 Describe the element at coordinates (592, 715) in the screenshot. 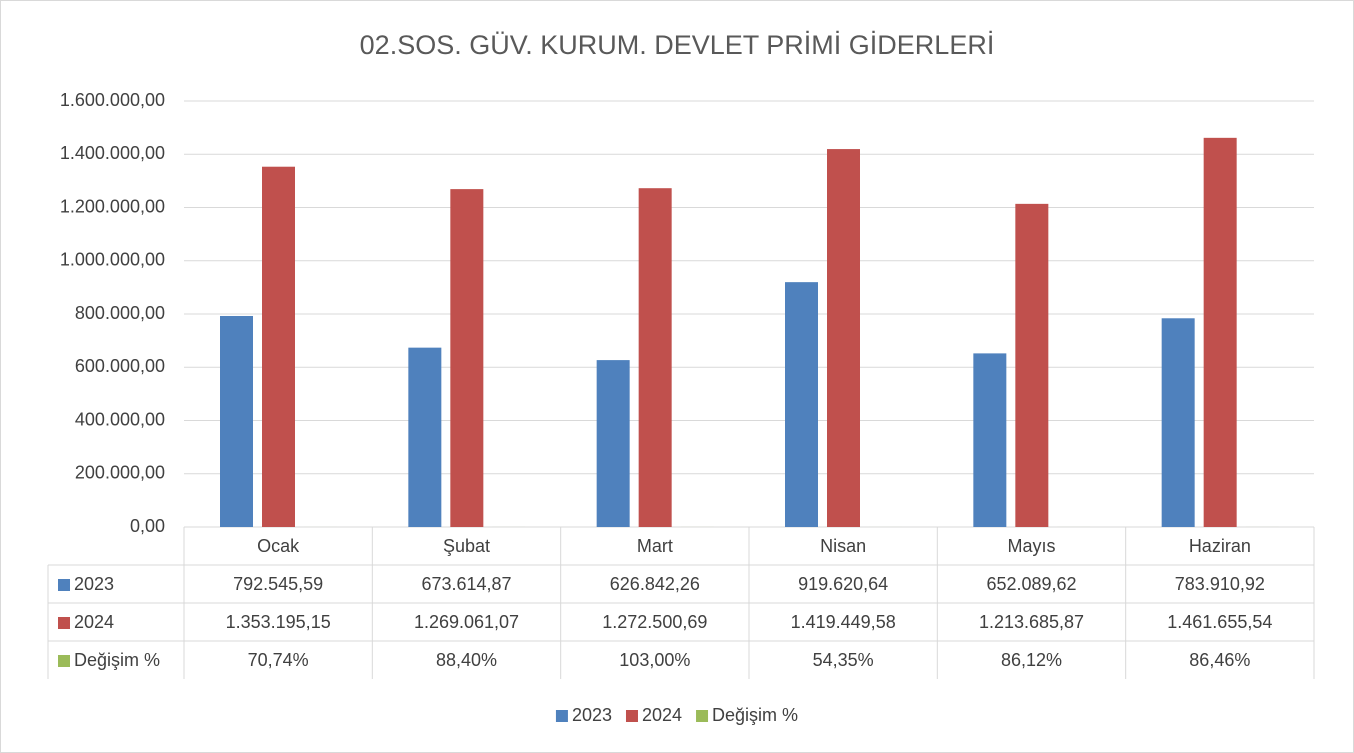

I see `legend-label: 2023` at that location.